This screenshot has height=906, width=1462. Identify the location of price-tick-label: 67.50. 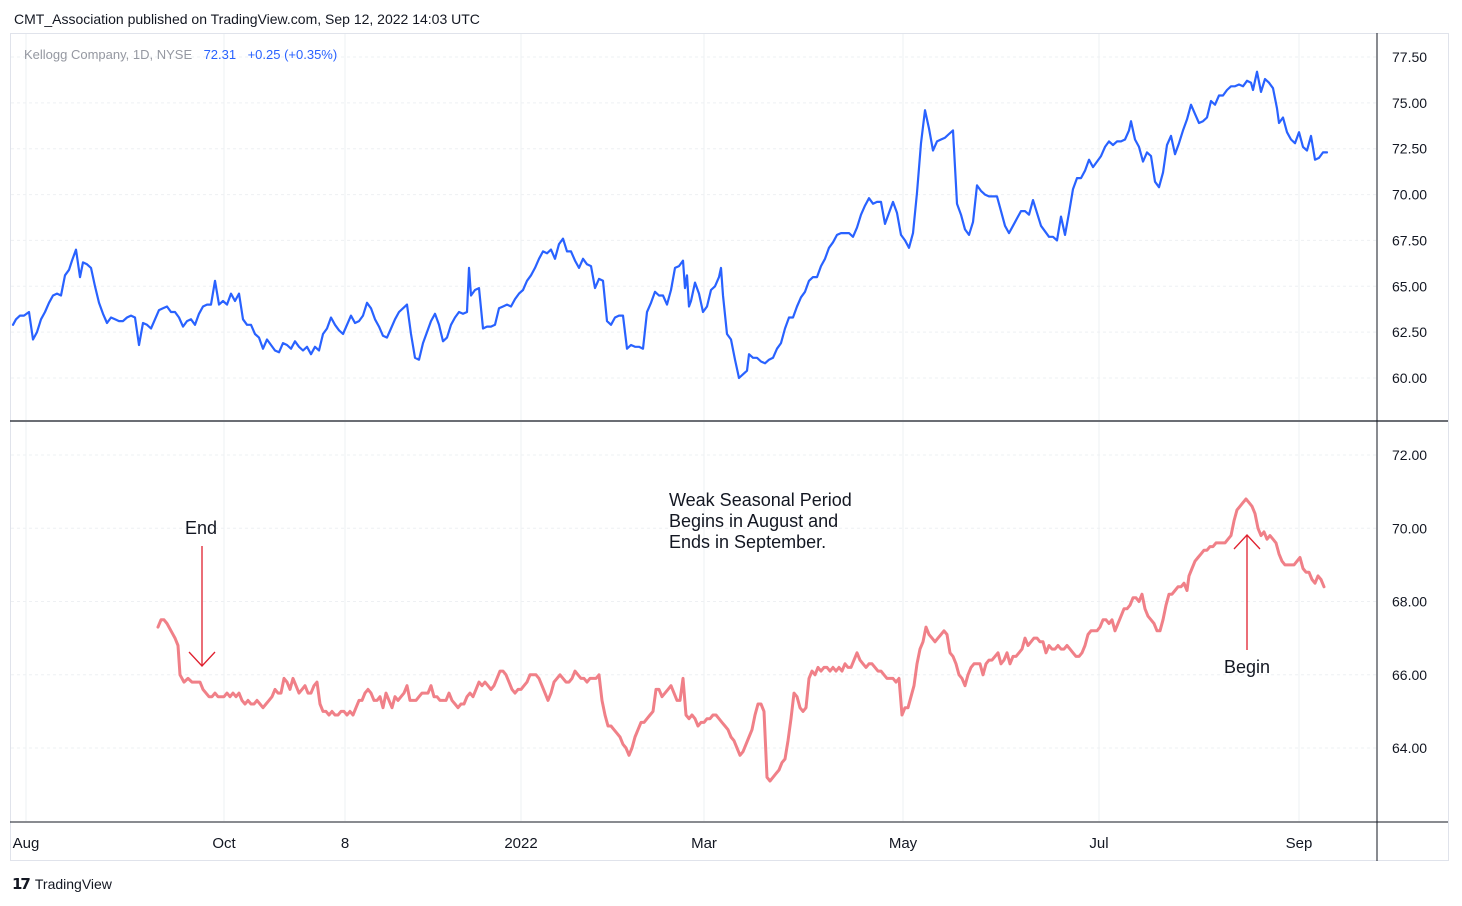
(1409, 240).